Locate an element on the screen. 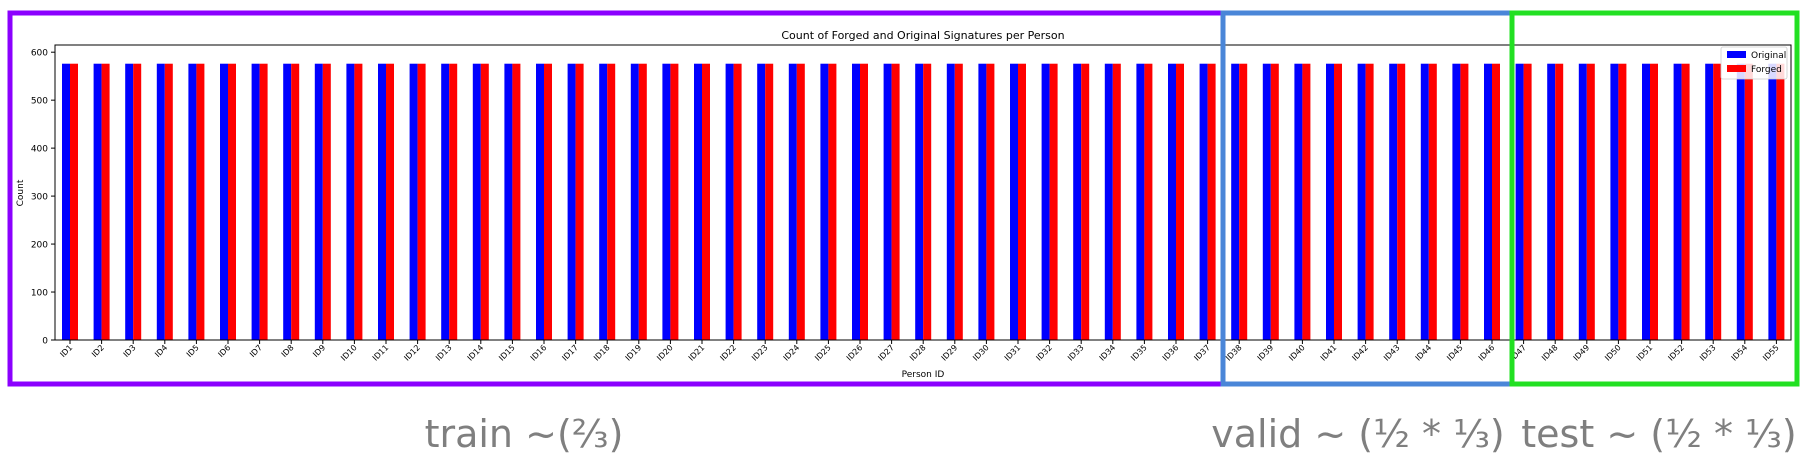 The width and height of the screenshot is (1810, 470). y-tick-label: 100 is located at coordinates (39, 294).